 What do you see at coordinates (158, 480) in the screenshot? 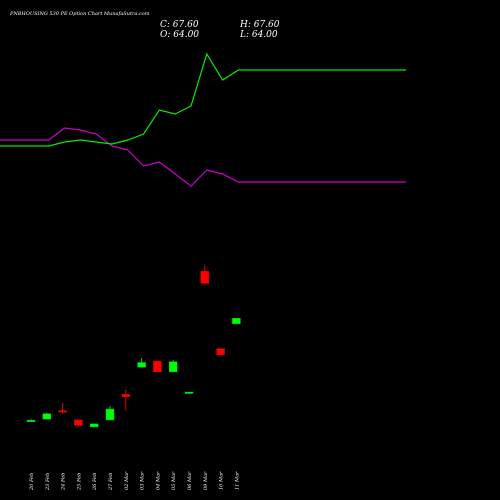
I see `x-tick-label: 04 Mar` at bounding box center [158, 480].